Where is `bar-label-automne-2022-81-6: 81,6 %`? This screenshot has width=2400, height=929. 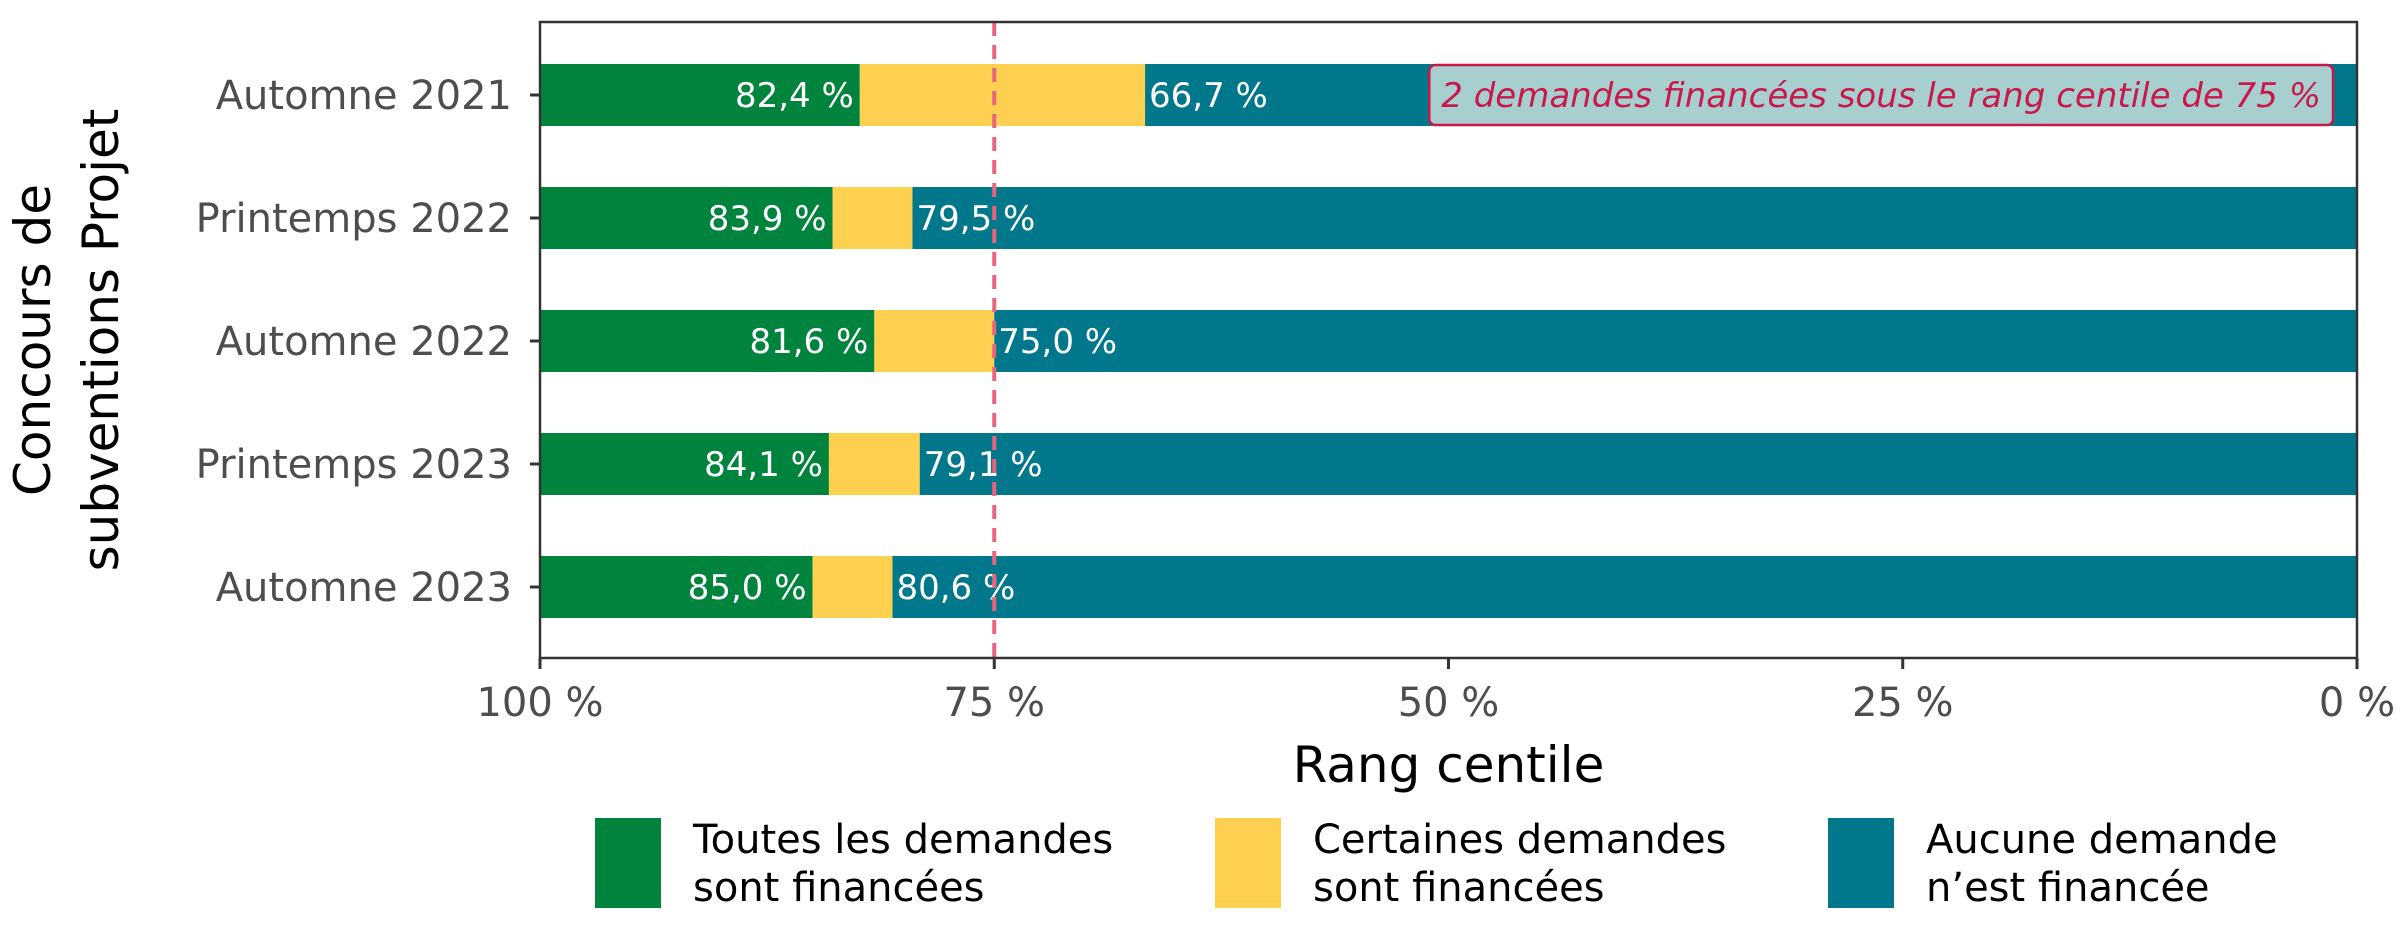
bar-label-automne-2022-81-6: 81,6 % is located at coordinates (808, 342).